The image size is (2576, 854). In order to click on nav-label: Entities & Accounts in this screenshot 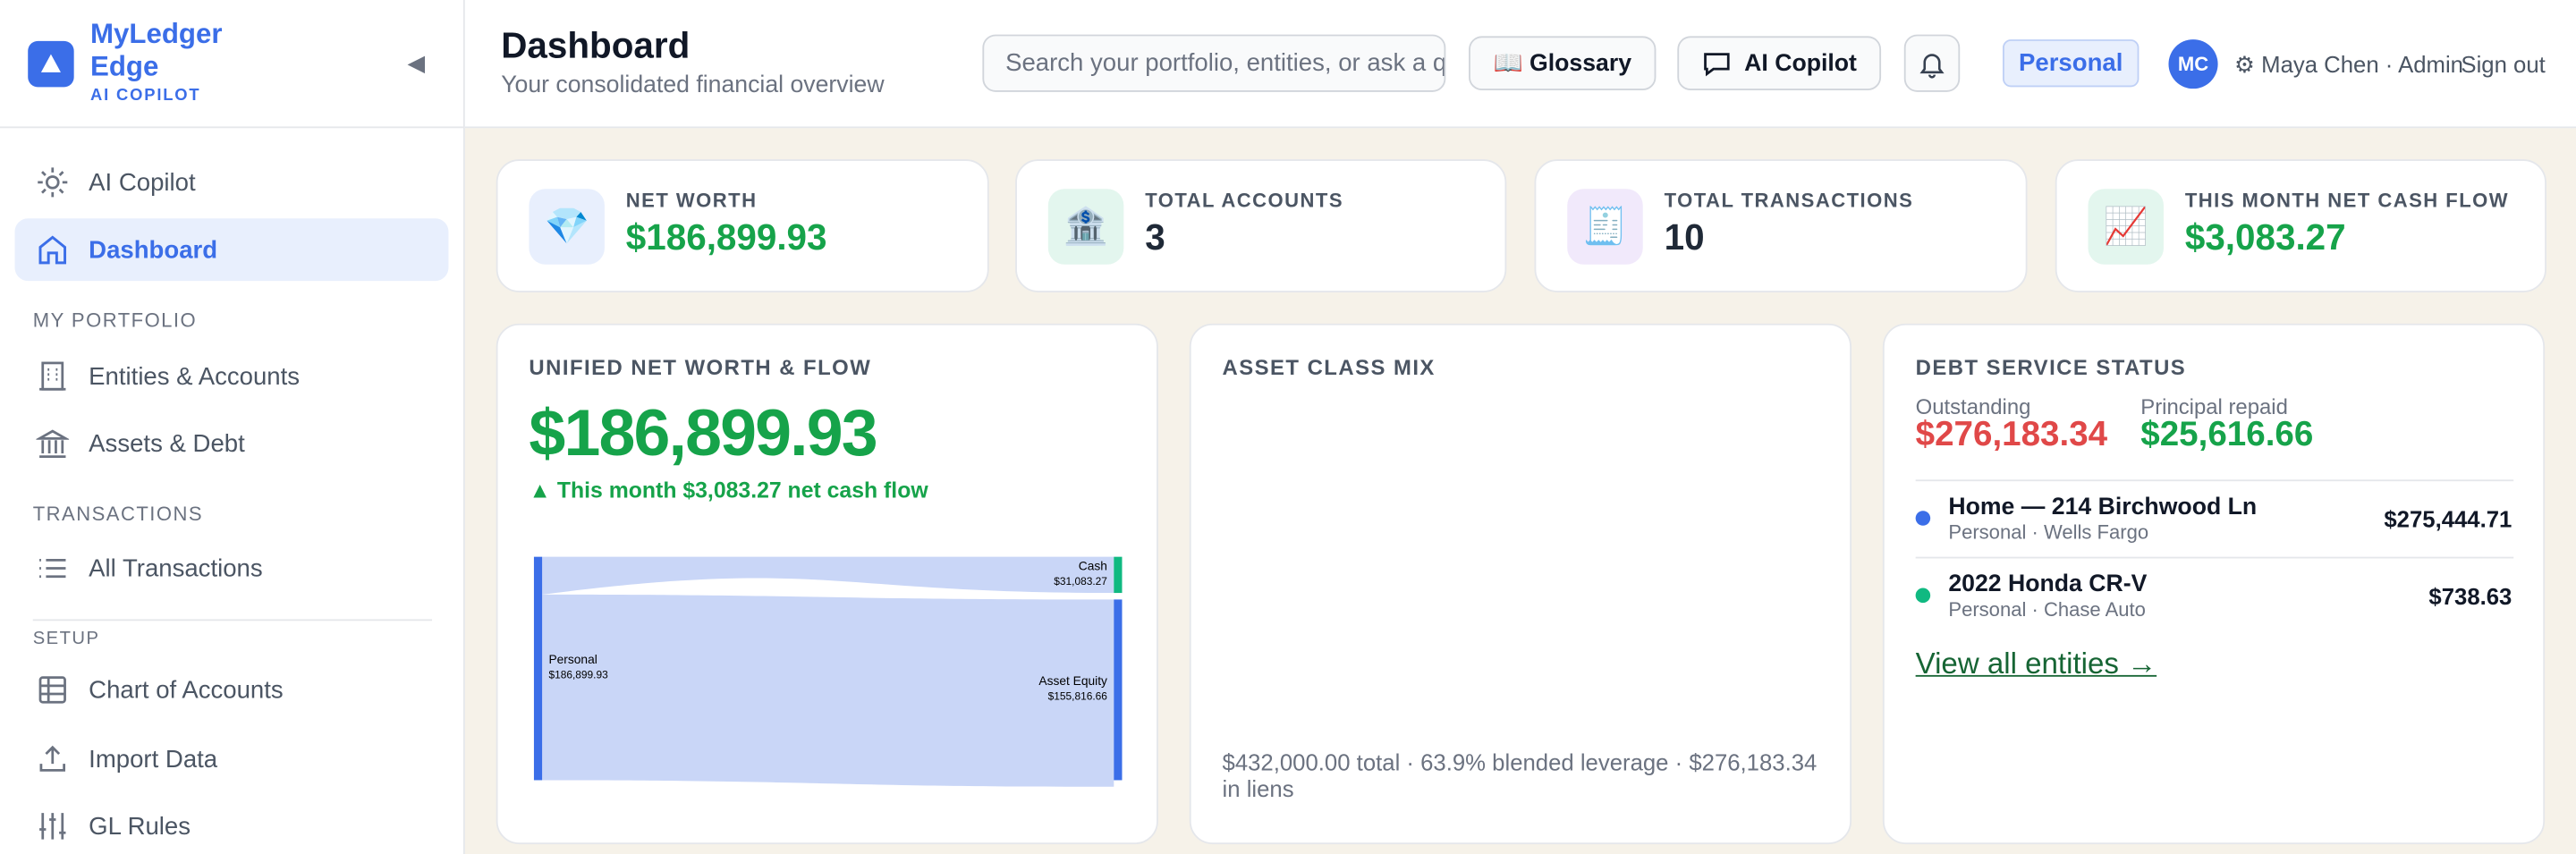, I will do `click(195, 377)`.